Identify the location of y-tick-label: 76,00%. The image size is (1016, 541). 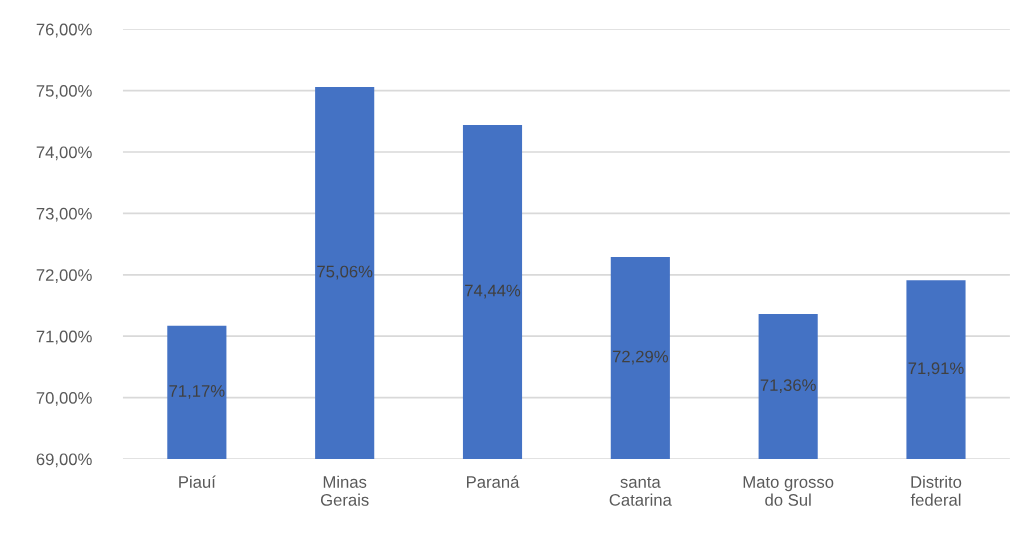
(64, 30).